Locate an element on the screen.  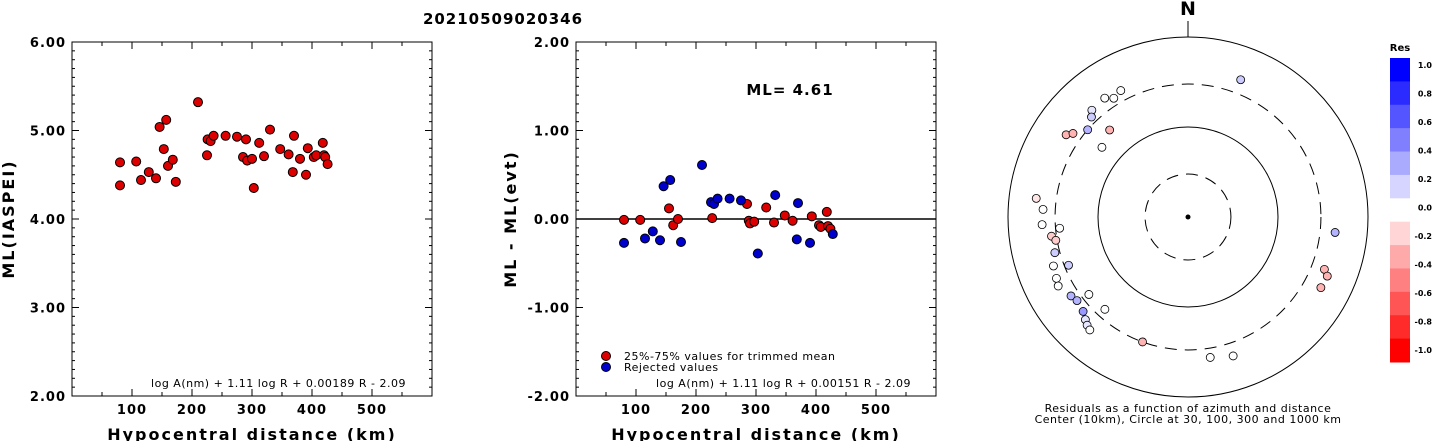
colorbar-label: -0.6 is located at coordinates (1424, 293).